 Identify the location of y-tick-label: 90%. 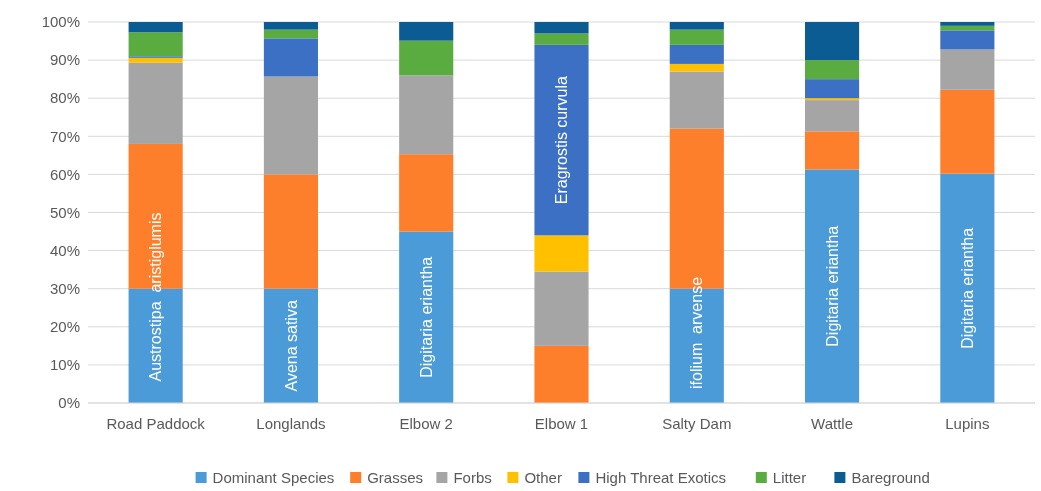
(64, 60).